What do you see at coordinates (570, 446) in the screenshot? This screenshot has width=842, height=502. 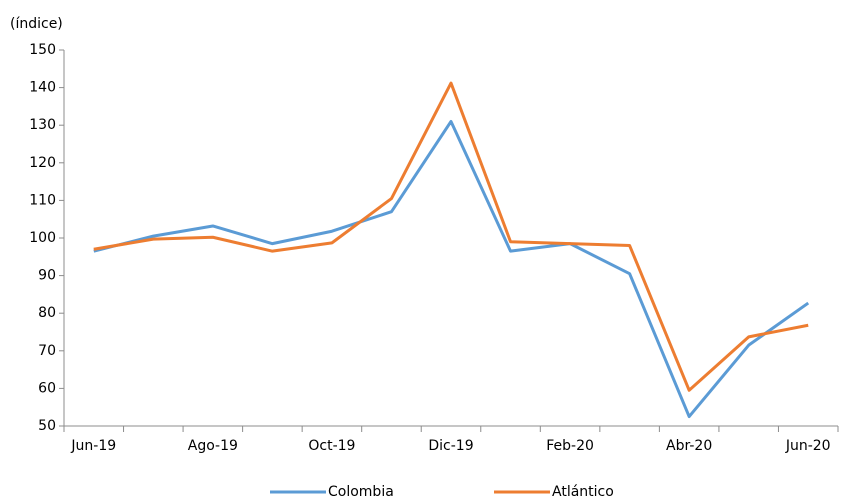 I see `x-tick-label: Feb-20` at bounding box center [570, 446].